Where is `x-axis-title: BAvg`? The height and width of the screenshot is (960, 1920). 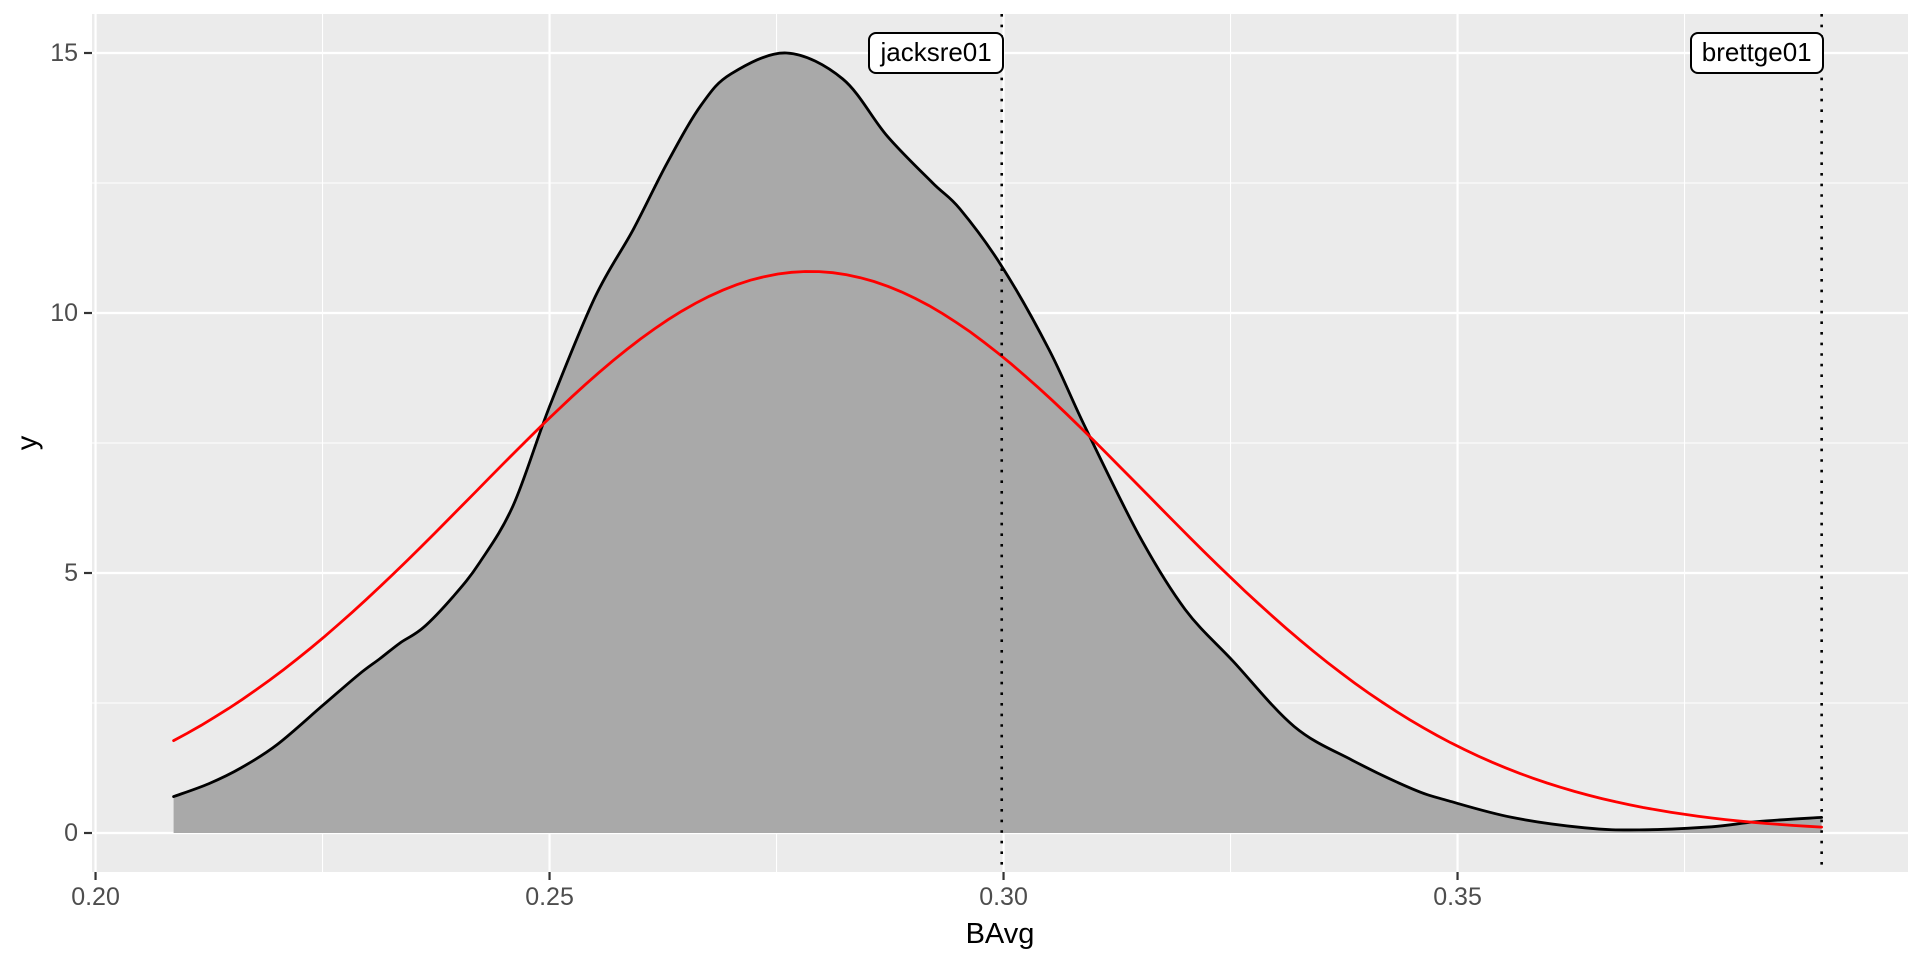
x-axis-title: BAvg is located at coordinates (1000, 934).